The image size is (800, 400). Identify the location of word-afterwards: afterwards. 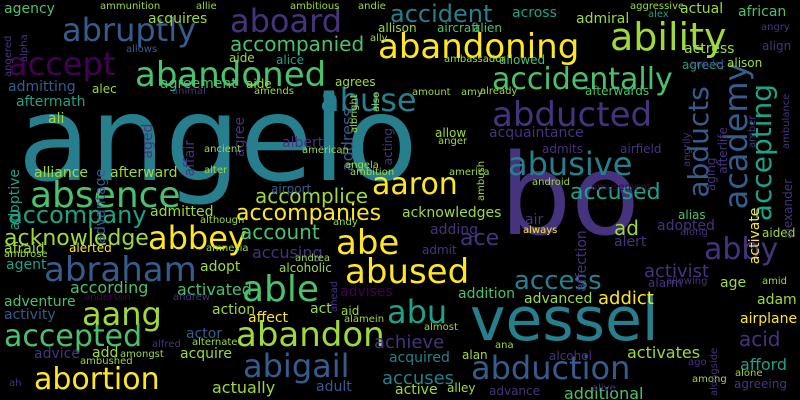
(617, 91).